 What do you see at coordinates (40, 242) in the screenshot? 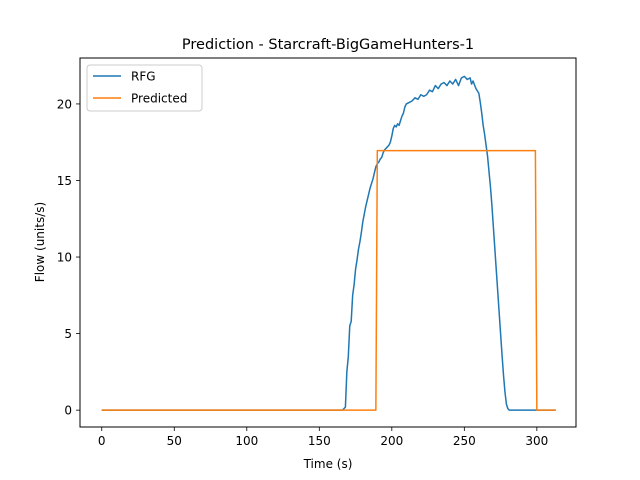
I see `y-axis-label: Flow (units/s)` at bounding box center [40, 242].